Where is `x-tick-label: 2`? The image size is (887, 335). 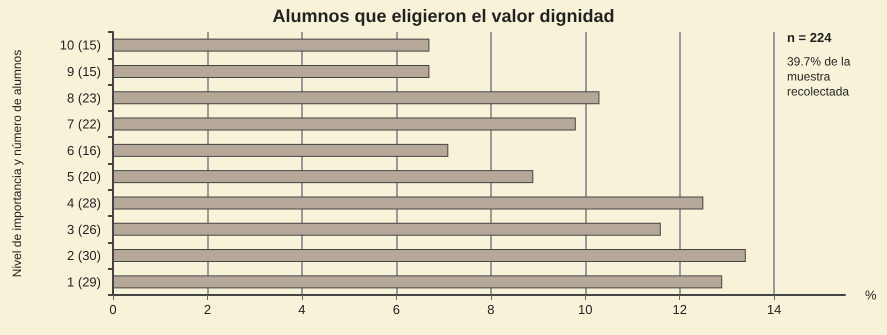
x-tick-label: 2 is located at coordinates (208, 309).